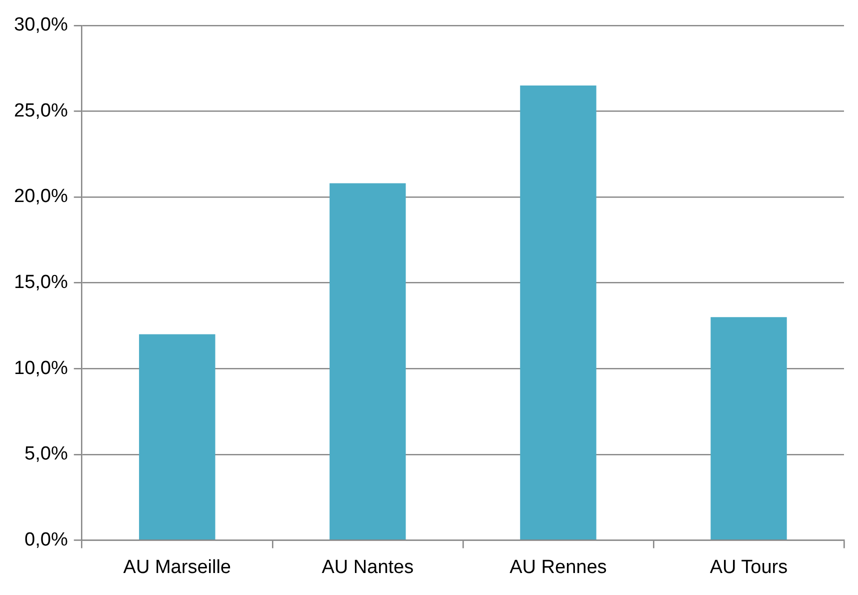  Describe the element at coordinates (41, 111) in the screenshot. I see `y-tick-label: 25,0%` at that location.